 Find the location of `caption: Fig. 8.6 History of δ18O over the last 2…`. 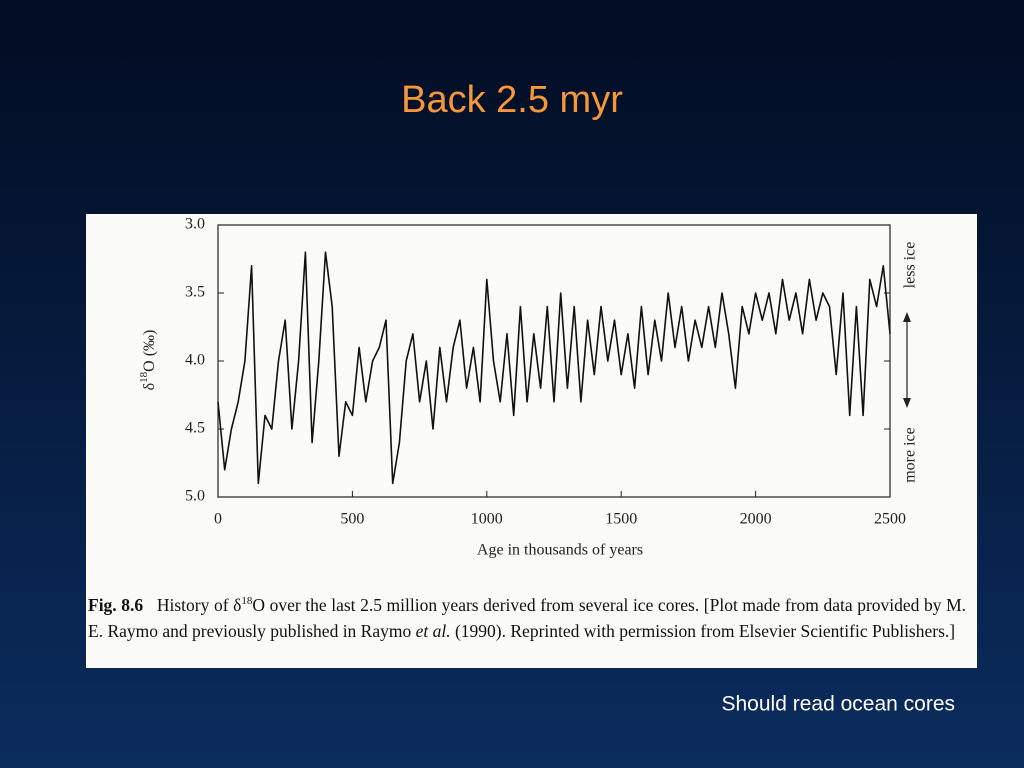

caption: Fig. 8.6 History of δ18O over the last 2… is located at coordinates (527, 616).